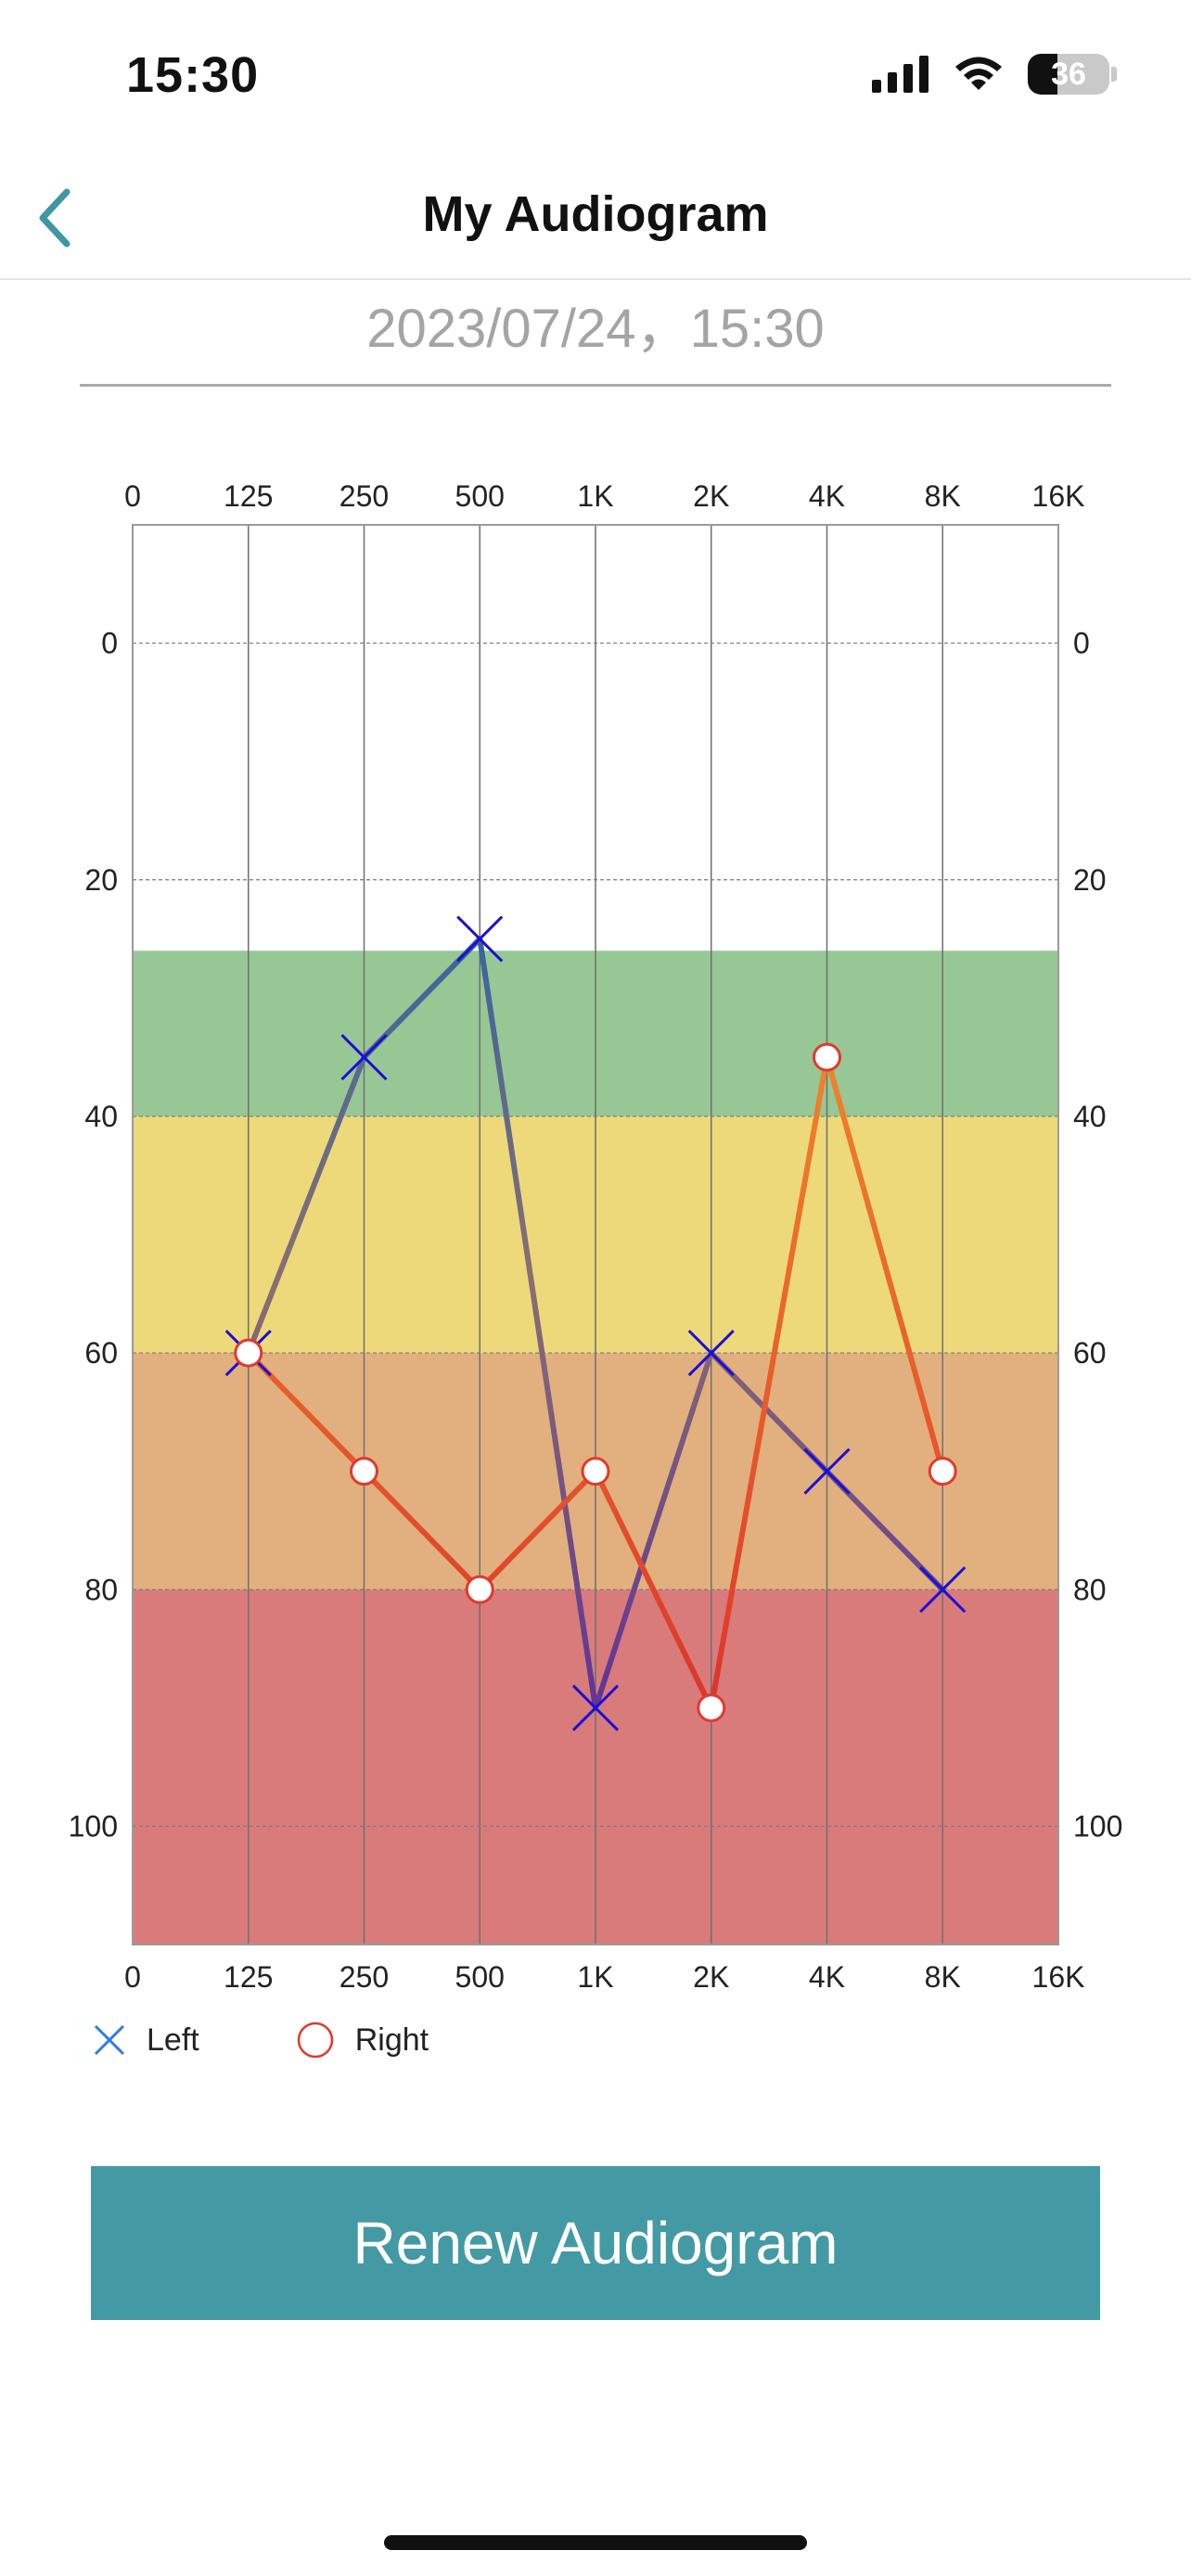 This screenshot has width=1191, height=2576. What do you see at coordinates (595, 496) in the screenshot?
I see `x-tick-label-top: 1K` at bounding box center [595, 496].